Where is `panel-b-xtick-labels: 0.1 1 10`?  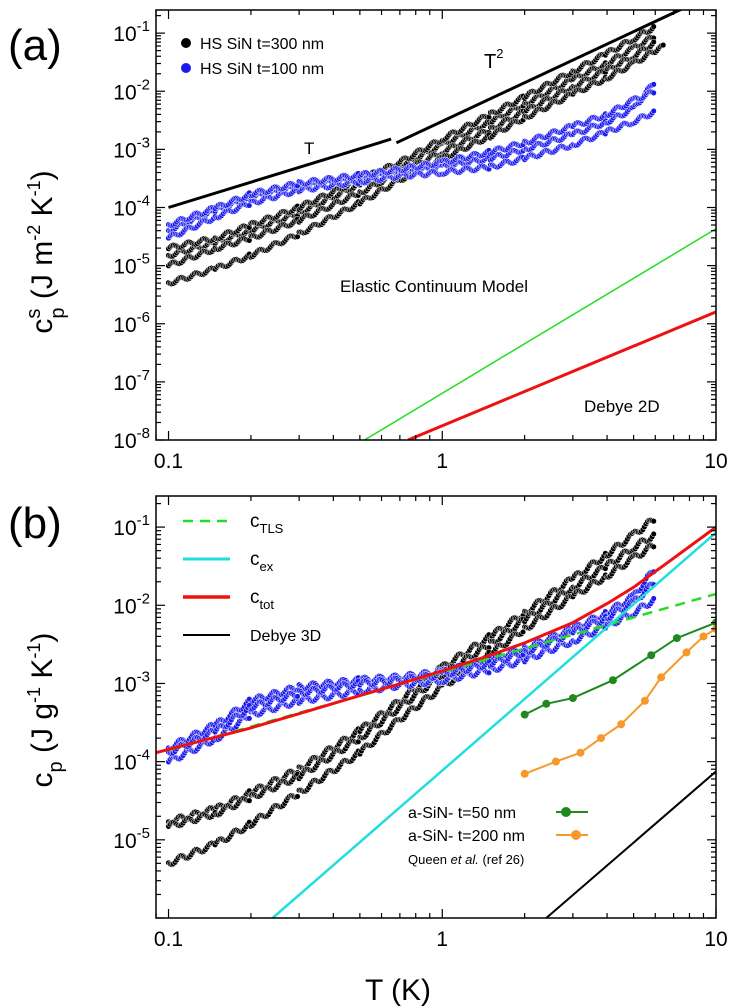
panel-b-xtick-labels: 0.1 1 10 is located at coordinates (441, 939).